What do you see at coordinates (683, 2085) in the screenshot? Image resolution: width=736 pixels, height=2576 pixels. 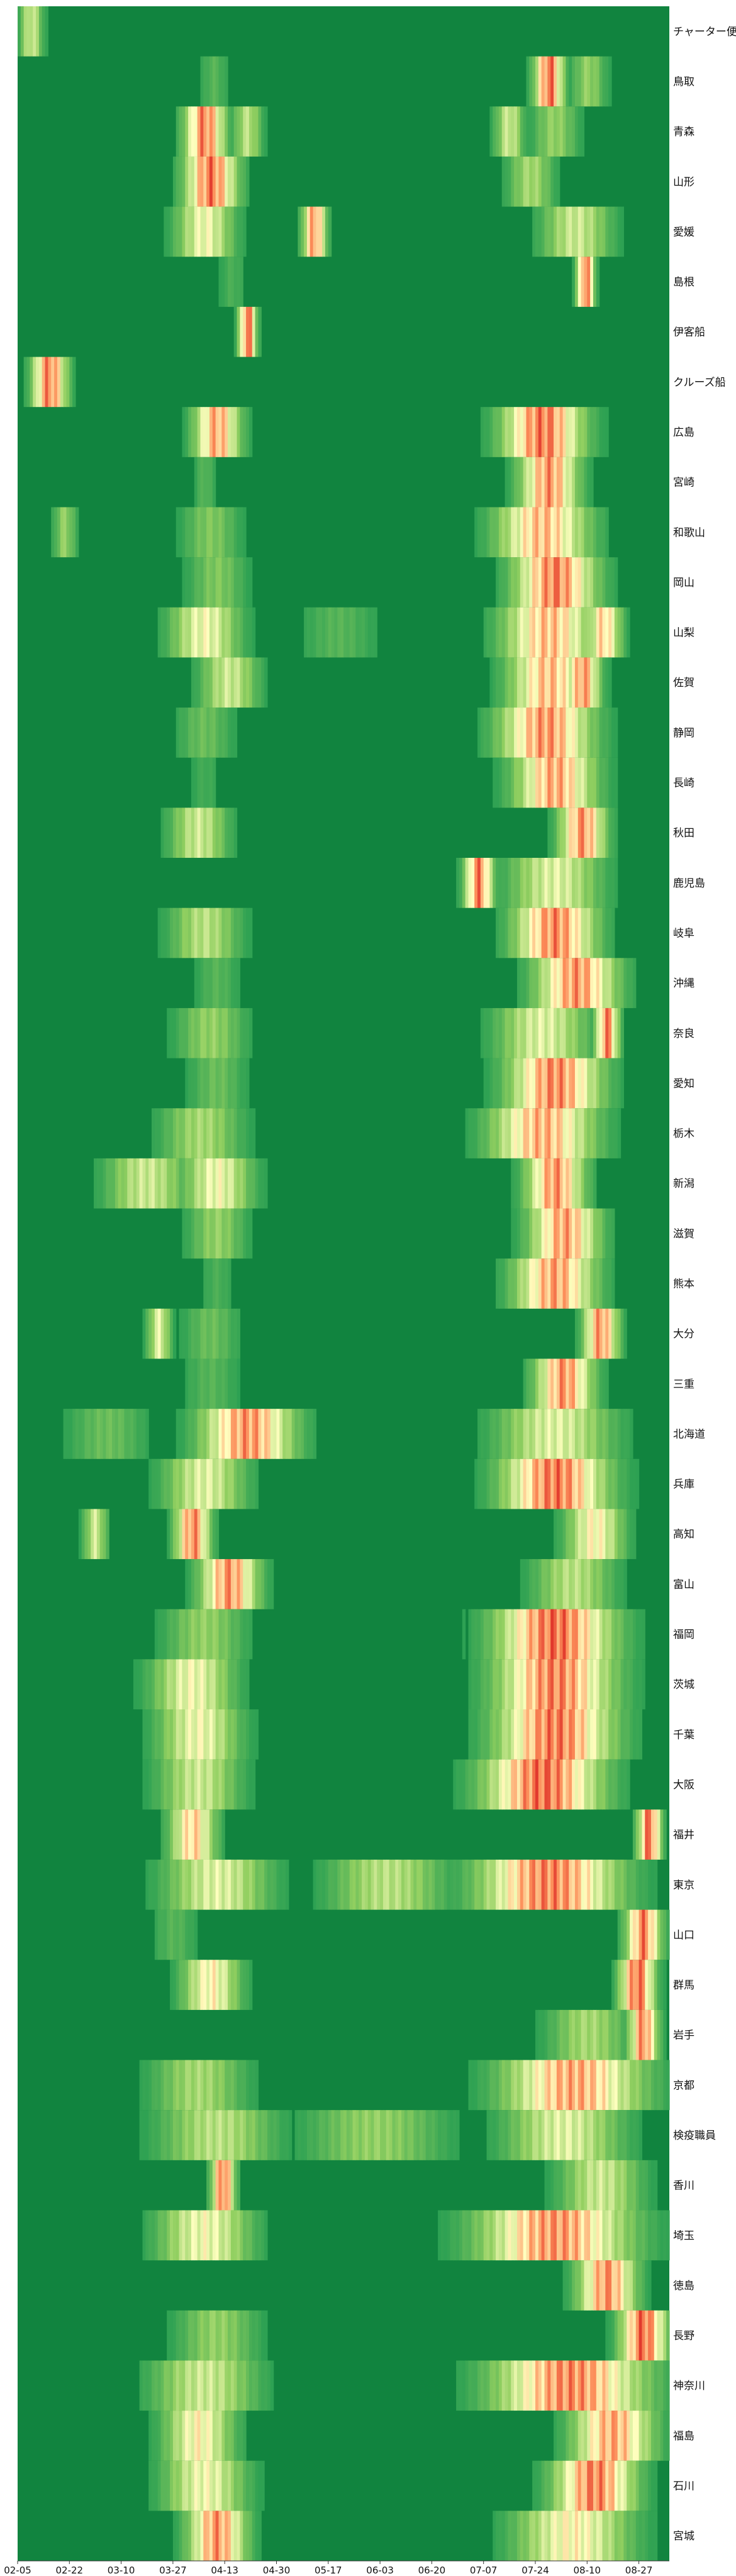 I see `row-label: 京都` at bounding box center [683, 2085].